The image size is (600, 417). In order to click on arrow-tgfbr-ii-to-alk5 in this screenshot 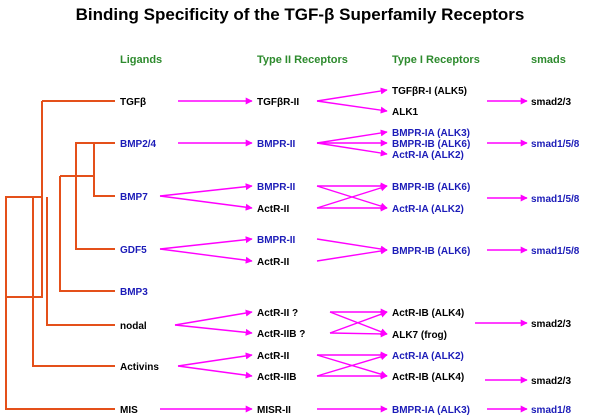, I will do `click(352, 94)`.